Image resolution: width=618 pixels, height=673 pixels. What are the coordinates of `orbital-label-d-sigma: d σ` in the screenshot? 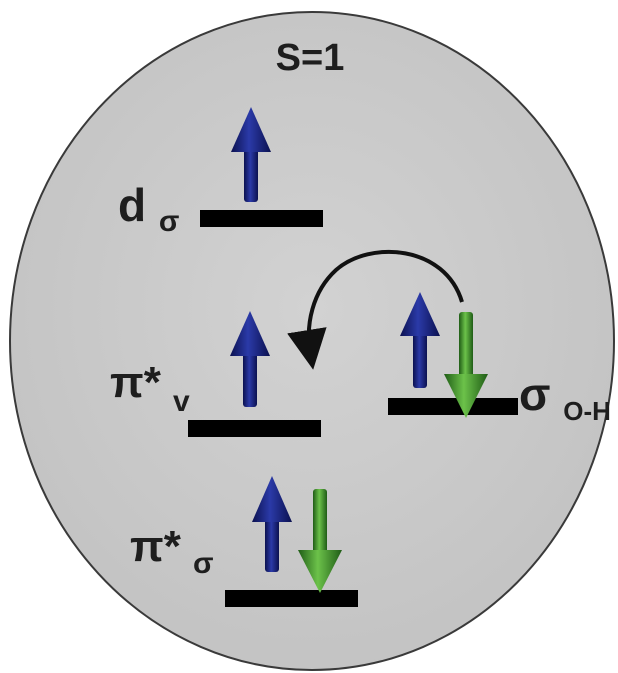 It's located at (148, 208).